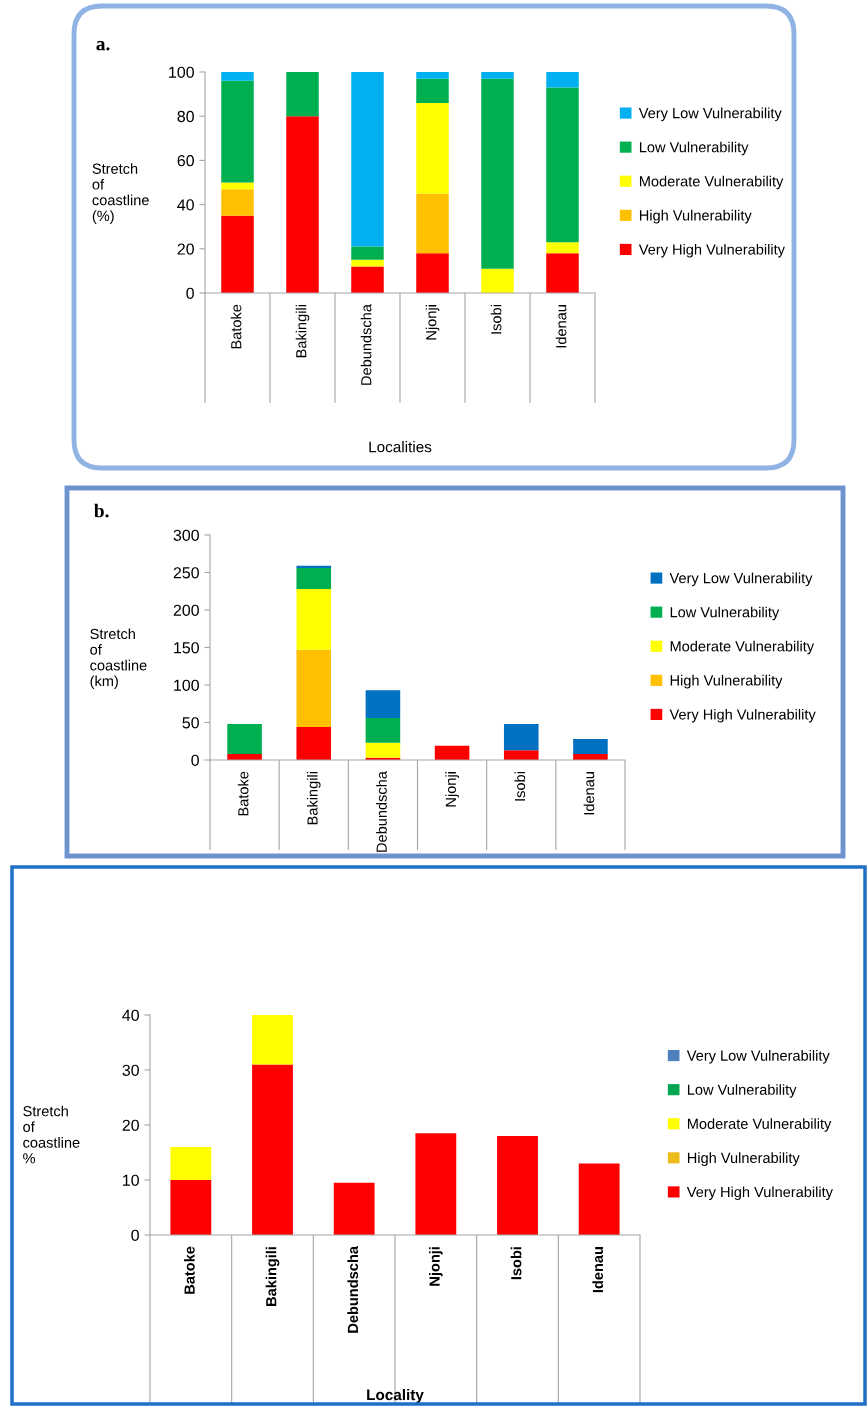 The image size is (867, 1406). What do you see at coordinates (400, 447) in the screenshot?
I see `x-axis-title: Localities` at bounding box center [400, 447].